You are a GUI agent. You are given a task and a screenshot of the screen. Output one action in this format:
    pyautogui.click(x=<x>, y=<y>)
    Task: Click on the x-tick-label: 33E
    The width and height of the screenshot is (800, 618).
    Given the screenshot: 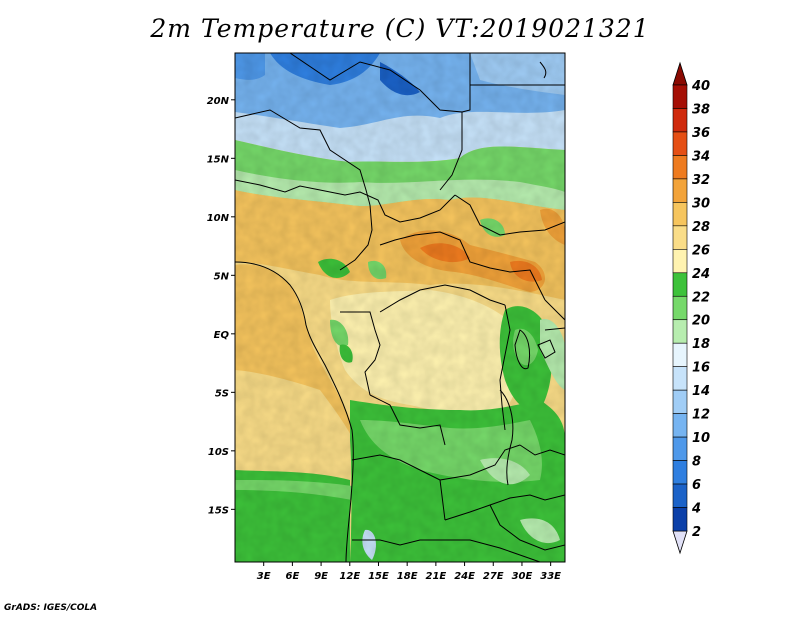 What is the action you would take?
    pyautogui.click(x=550, y=576)
    